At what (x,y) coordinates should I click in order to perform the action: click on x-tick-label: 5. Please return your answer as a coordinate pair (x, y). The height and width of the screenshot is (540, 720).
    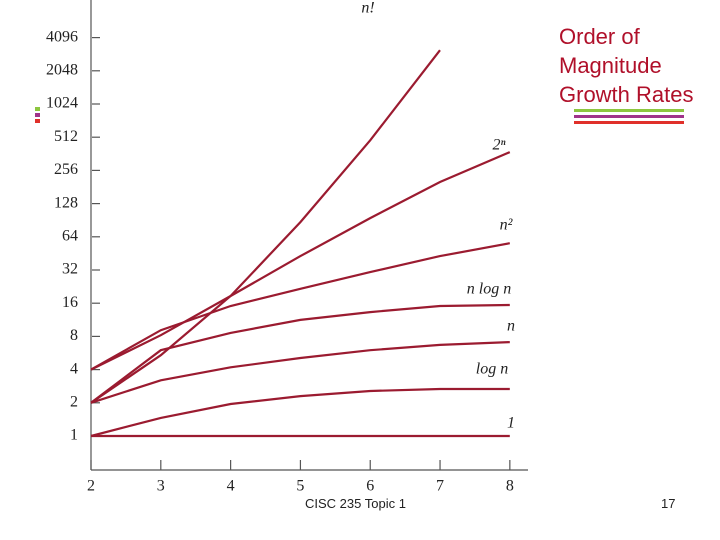
    Looking at the image, I should click on (300, 486).